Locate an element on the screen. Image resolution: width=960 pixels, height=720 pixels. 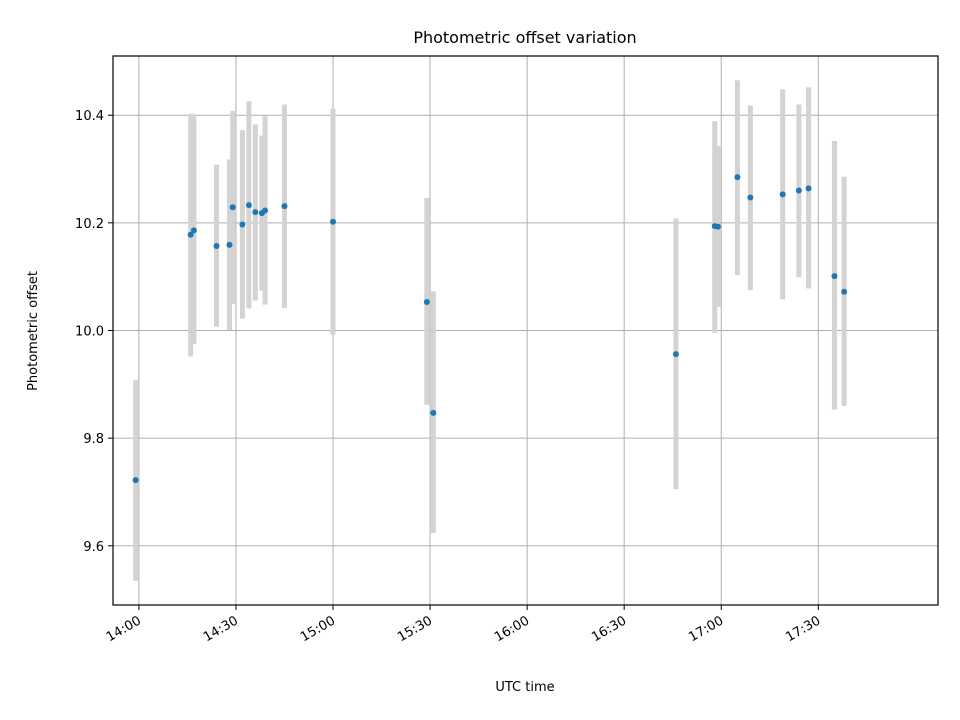
x-tick-label: 16:30 is located at coordinates (609, 629).